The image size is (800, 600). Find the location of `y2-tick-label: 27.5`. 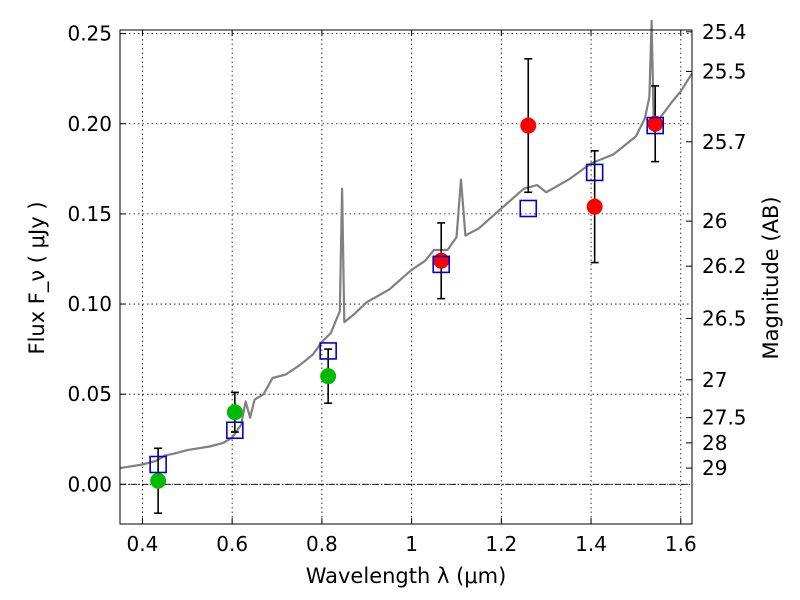

y2-tick-label: 27.5 is located at coordinates (724, 418).